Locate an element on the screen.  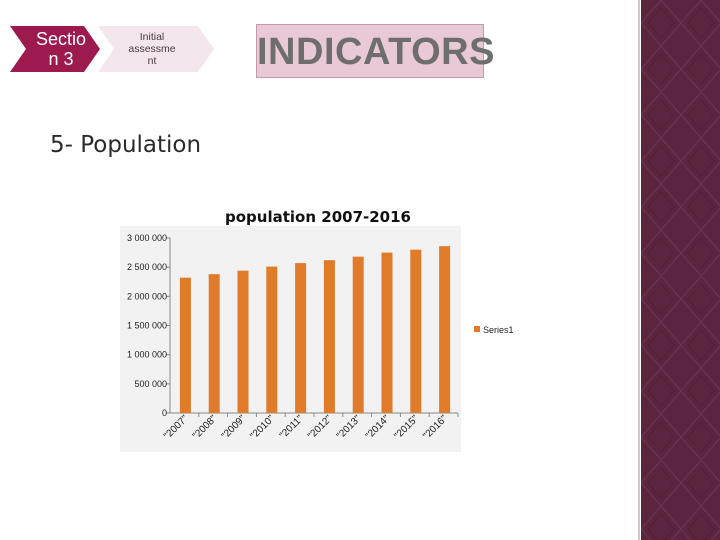
section-label: Sectio n 3 is located at coordinates (61, 49).